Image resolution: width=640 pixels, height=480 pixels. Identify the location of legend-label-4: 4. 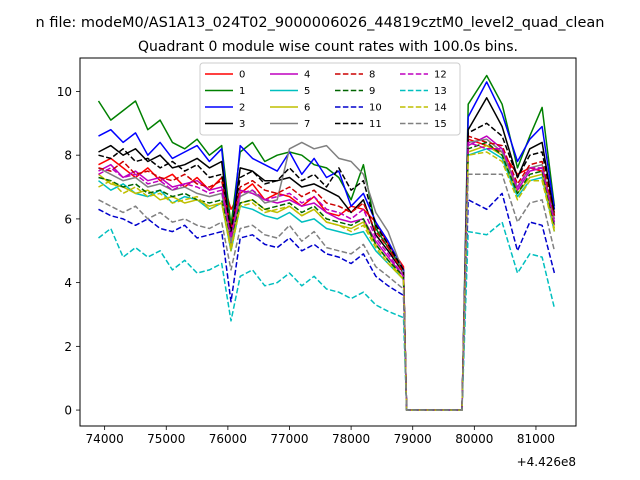
(307, 75).